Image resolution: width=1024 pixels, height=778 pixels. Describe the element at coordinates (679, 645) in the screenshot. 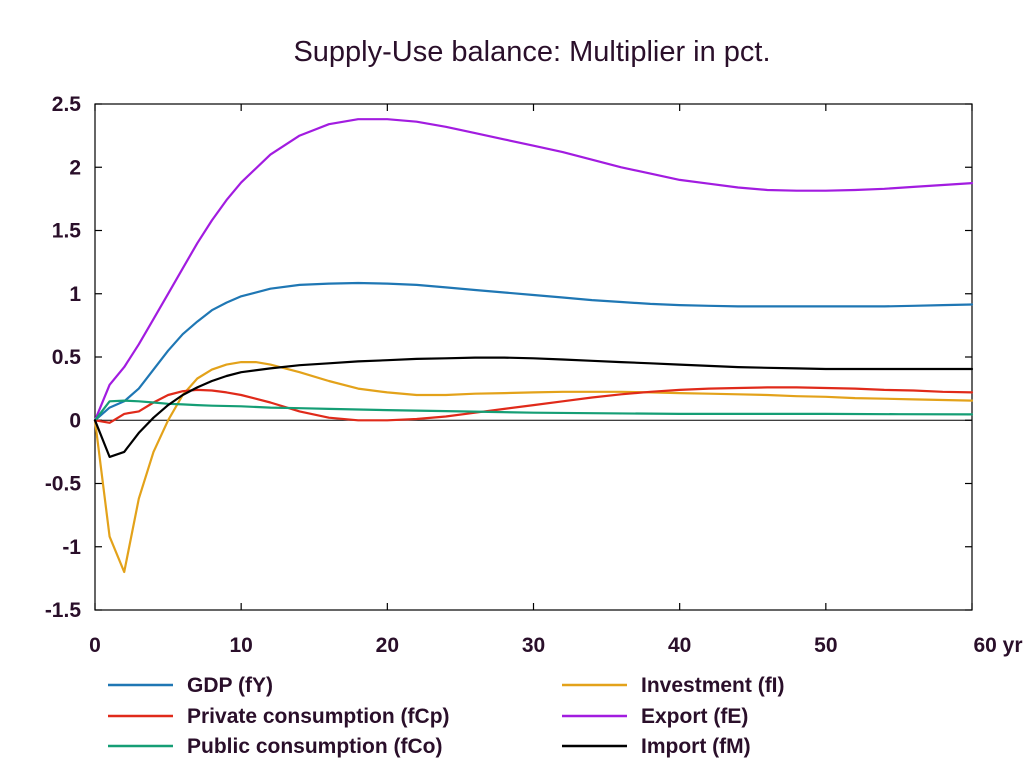

I see `x-tick-label: 40` at that location.